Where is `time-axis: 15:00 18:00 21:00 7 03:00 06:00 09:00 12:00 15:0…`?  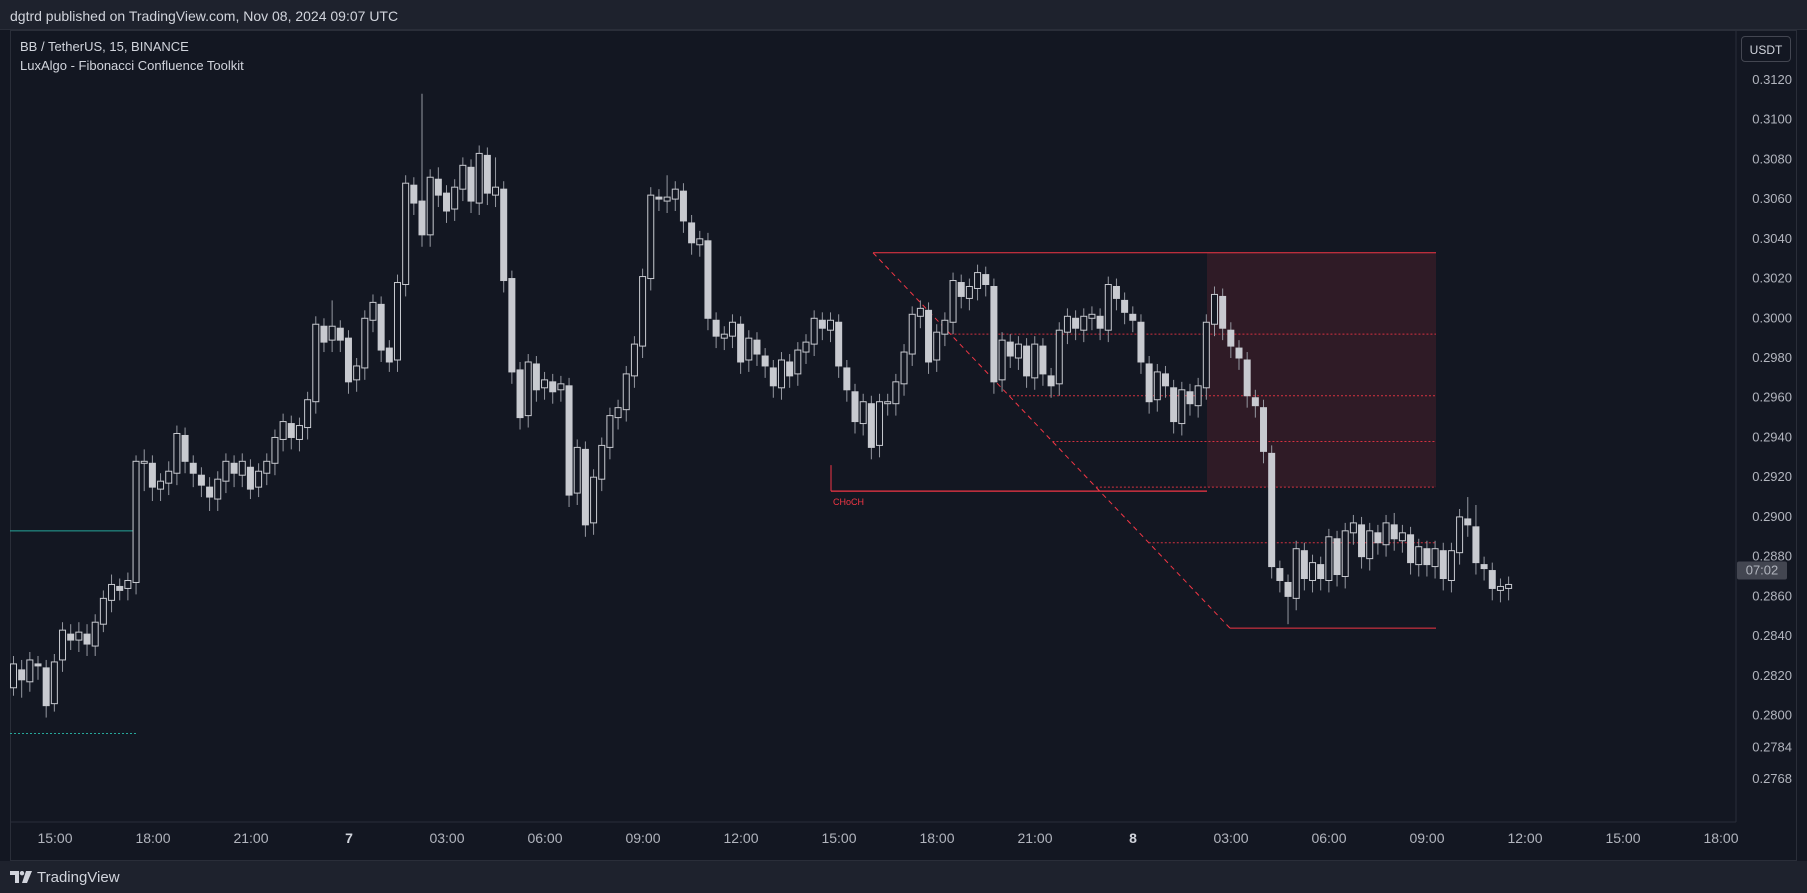
time-axis: 15:00 18:00 21:00 7 03:00 06:00 09:00 12:00 15:0… is located at coordinates (887, 838).